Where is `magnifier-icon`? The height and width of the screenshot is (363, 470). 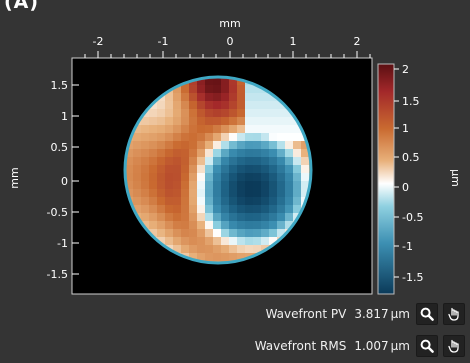 magnifier-icon is located at coordinates (427, 314).